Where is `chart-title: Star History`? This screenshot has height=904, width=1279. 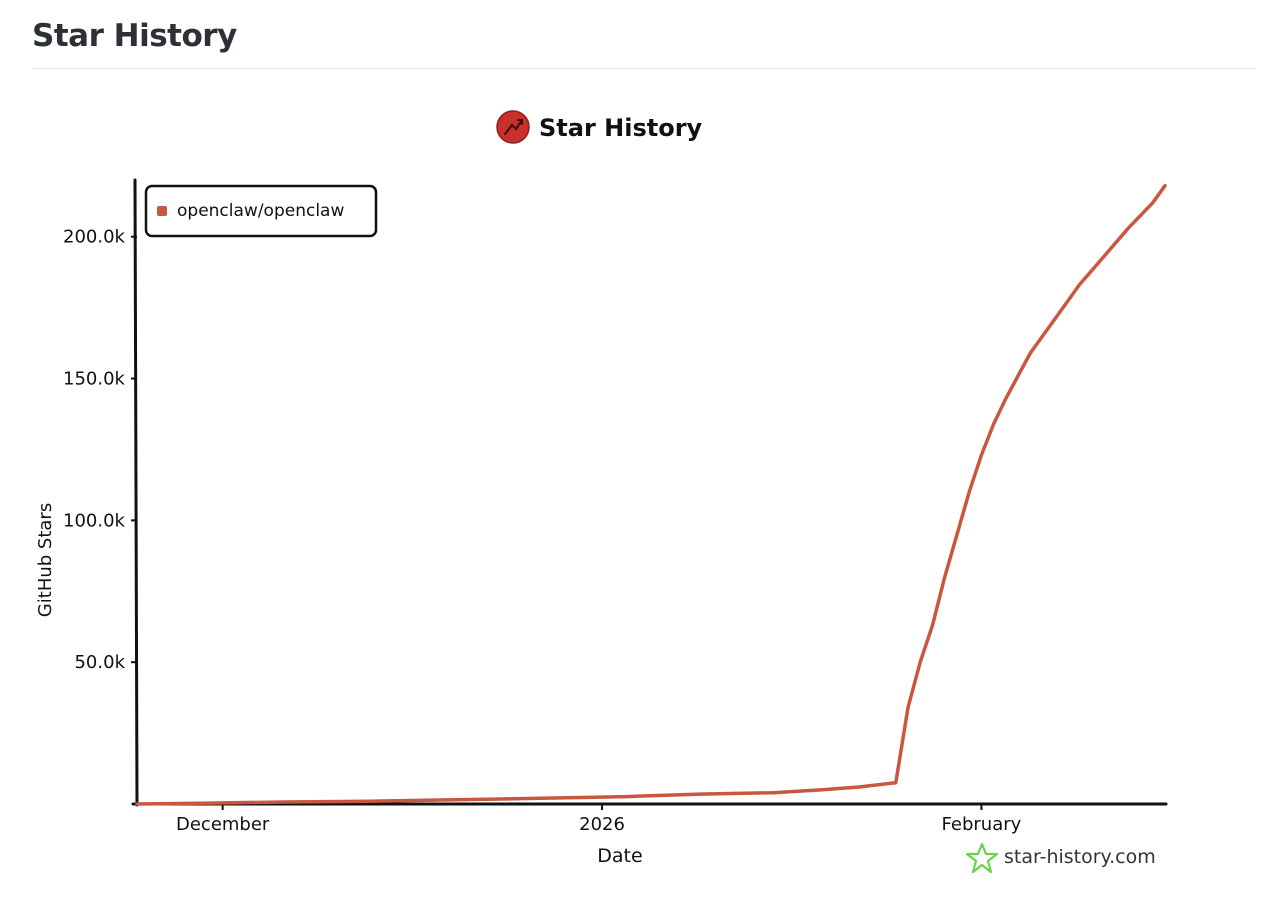 chart-title: Star History is located at coordinates (621, 128).